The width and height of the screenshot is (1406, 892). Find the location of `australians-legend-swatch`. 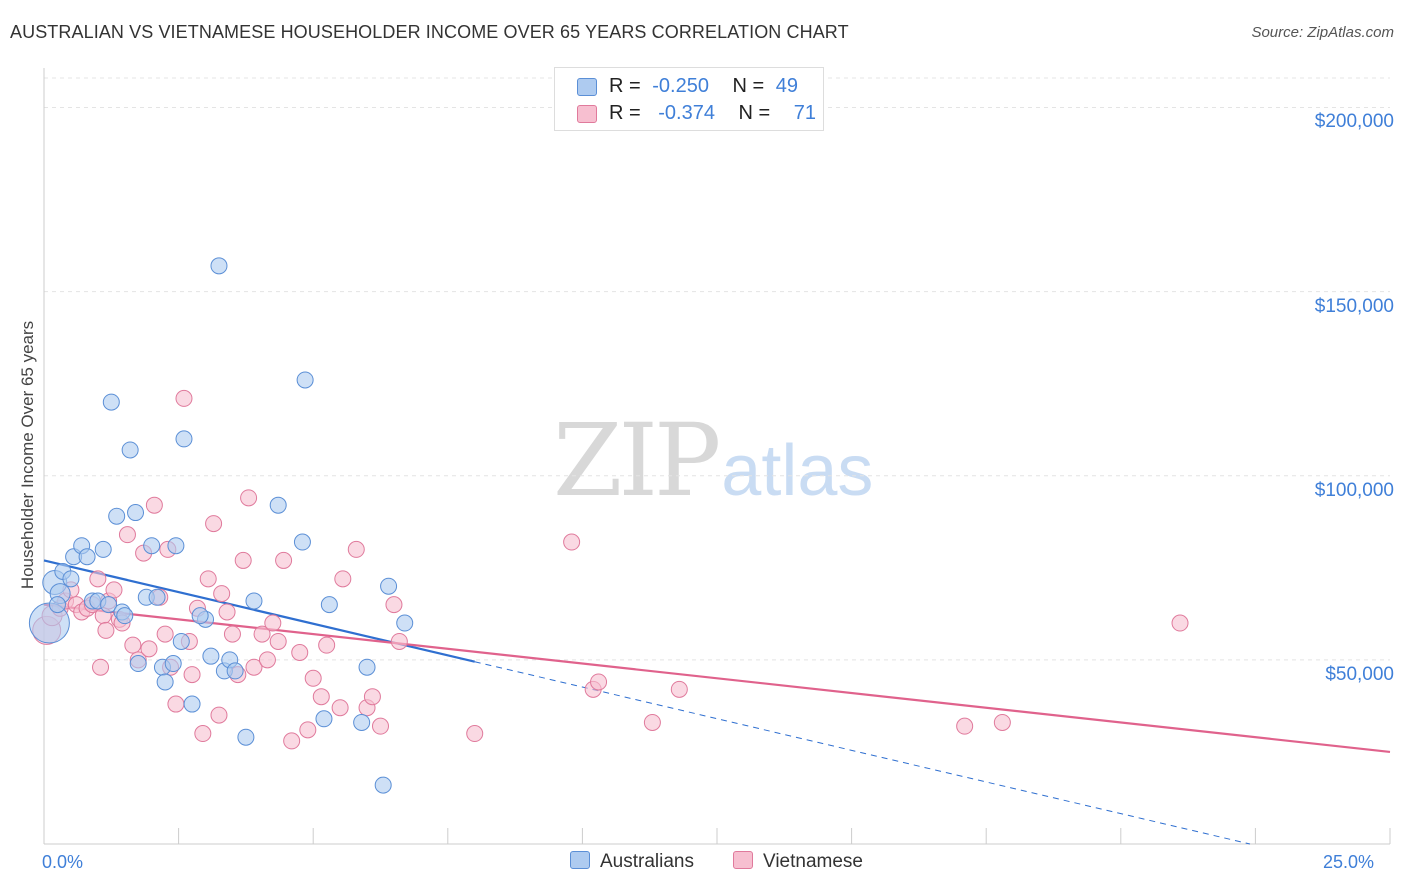

australians-legend-swatch is located at coordinates (580, 859).